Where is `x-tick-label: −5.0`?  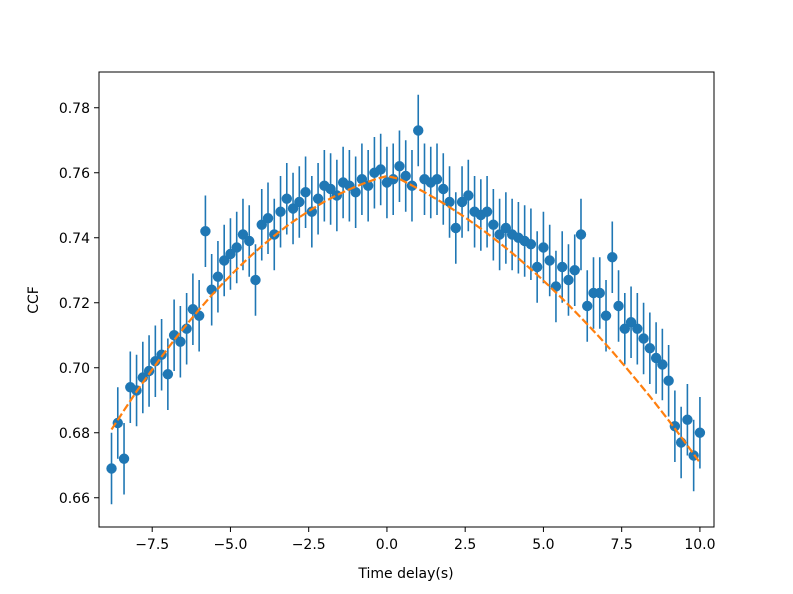
x-tick-label: −5.0 is located at coordinates (230, 545).